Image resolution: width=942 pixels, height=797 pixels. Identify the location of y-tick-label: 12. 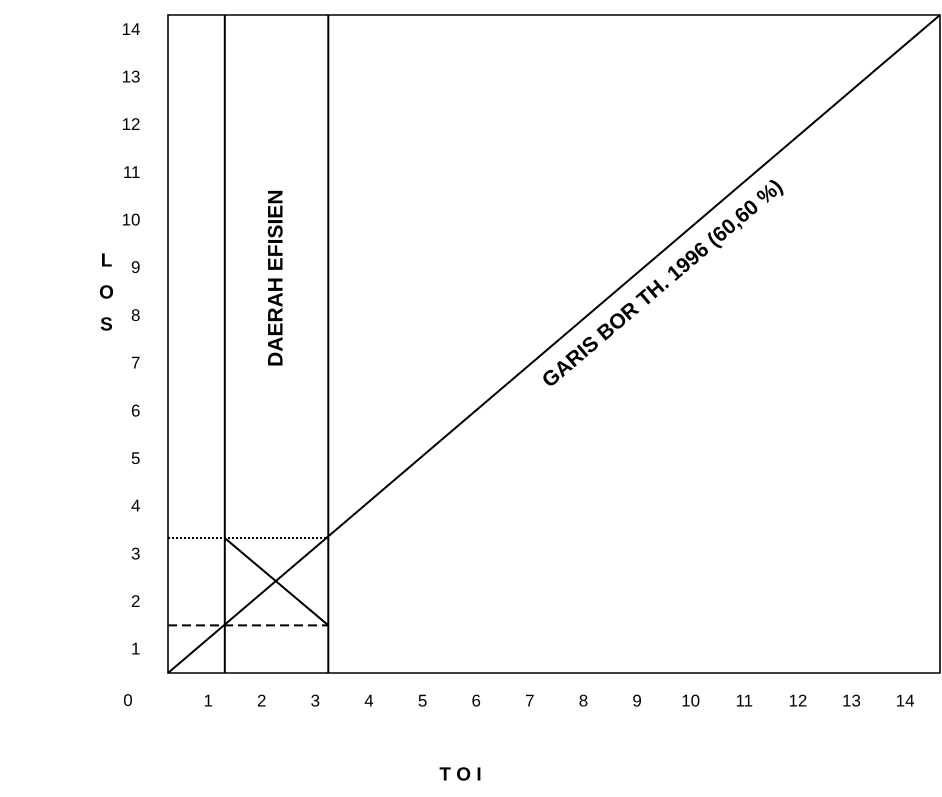
(131, 124).